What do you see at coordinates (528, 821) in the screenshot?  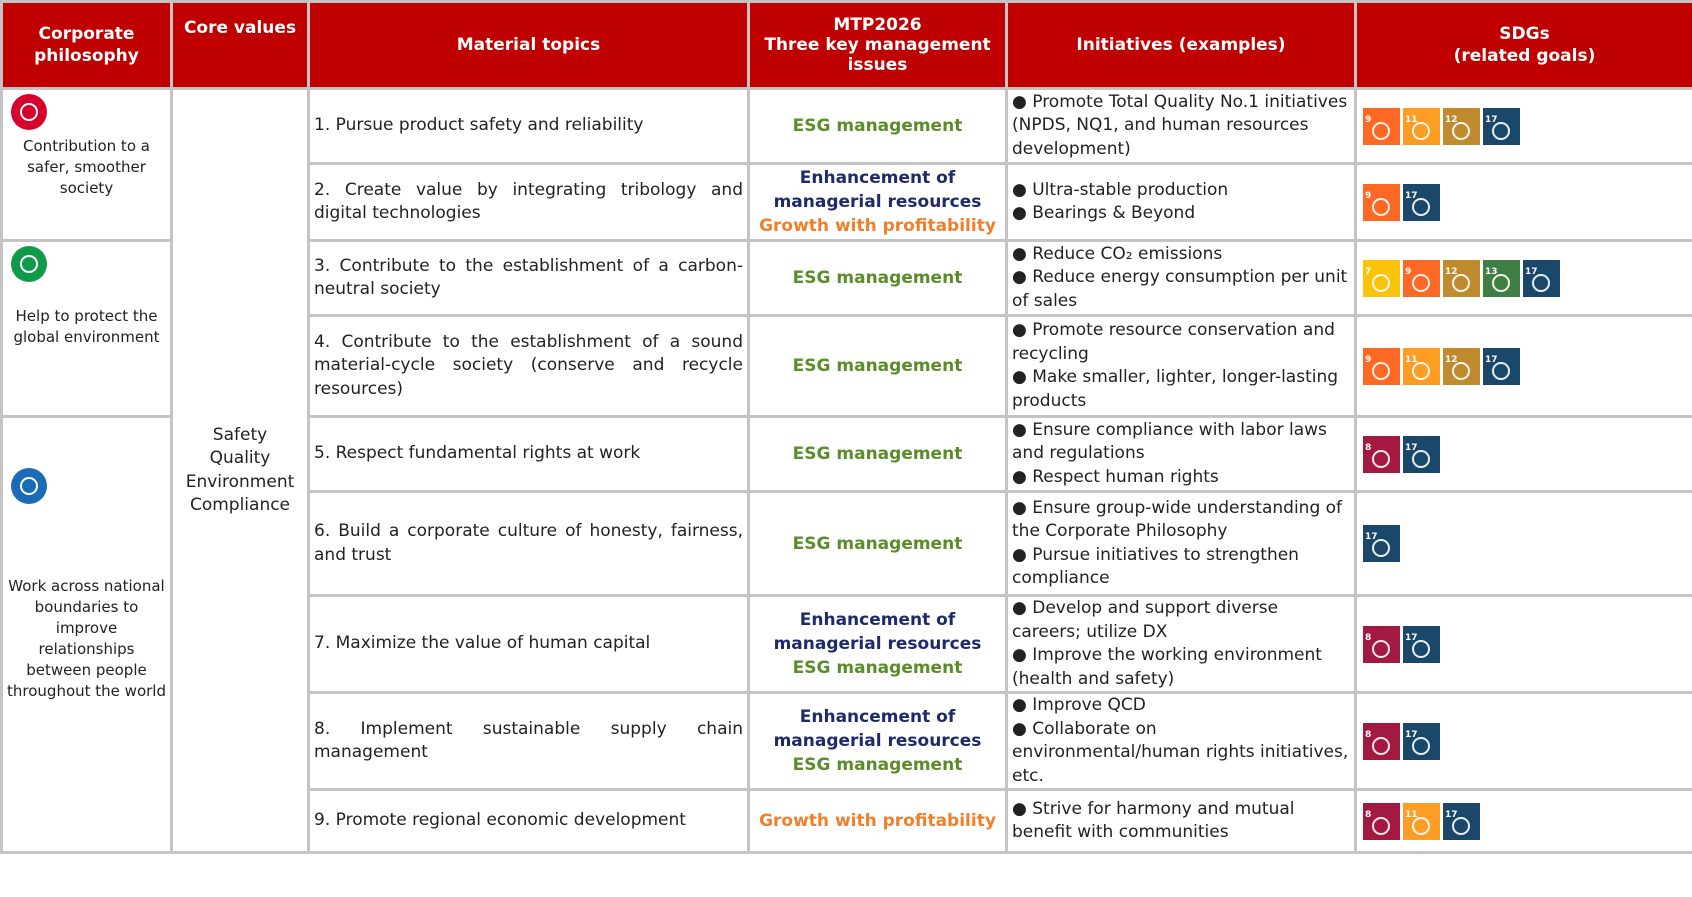 I see `material-topic: 9. Promote regional economic development` at bounding box center [528, 821].